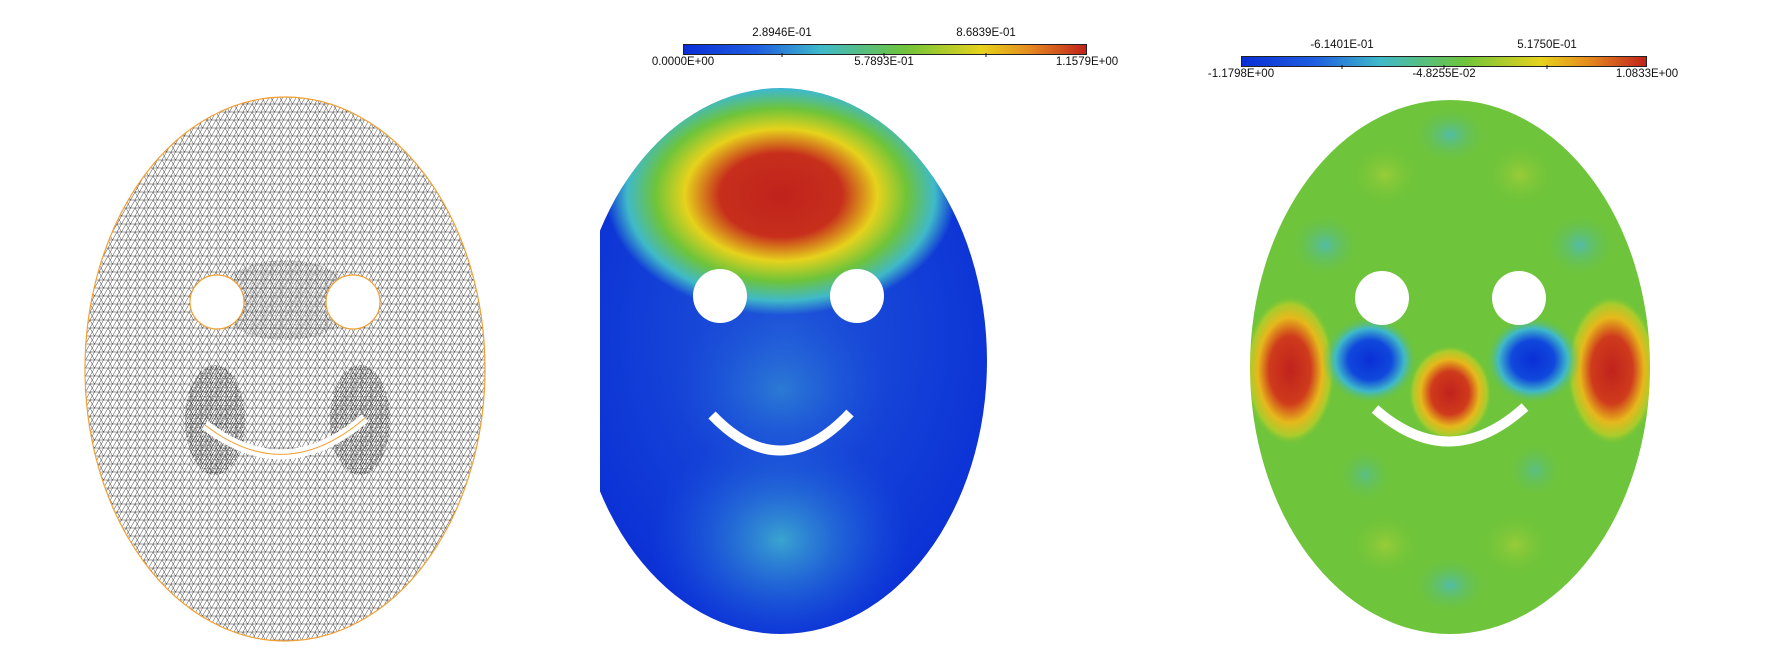  What do you see at coordinates (1087, 62) in the screenshot?
I see `colorbar-1-bottom-label-3: 1.1579E+00` at bounding box center [1087, 62].